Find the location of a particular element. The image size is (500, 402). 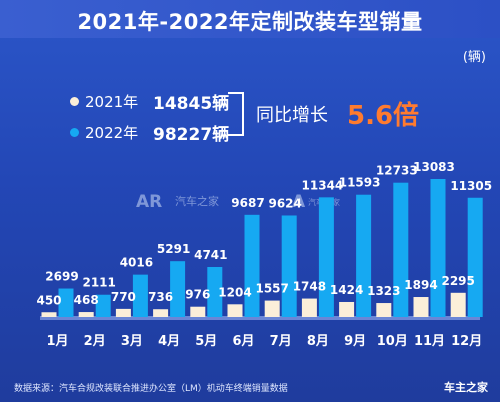

data-label-2021-10: 1323 is located at coordinates (383, 291).